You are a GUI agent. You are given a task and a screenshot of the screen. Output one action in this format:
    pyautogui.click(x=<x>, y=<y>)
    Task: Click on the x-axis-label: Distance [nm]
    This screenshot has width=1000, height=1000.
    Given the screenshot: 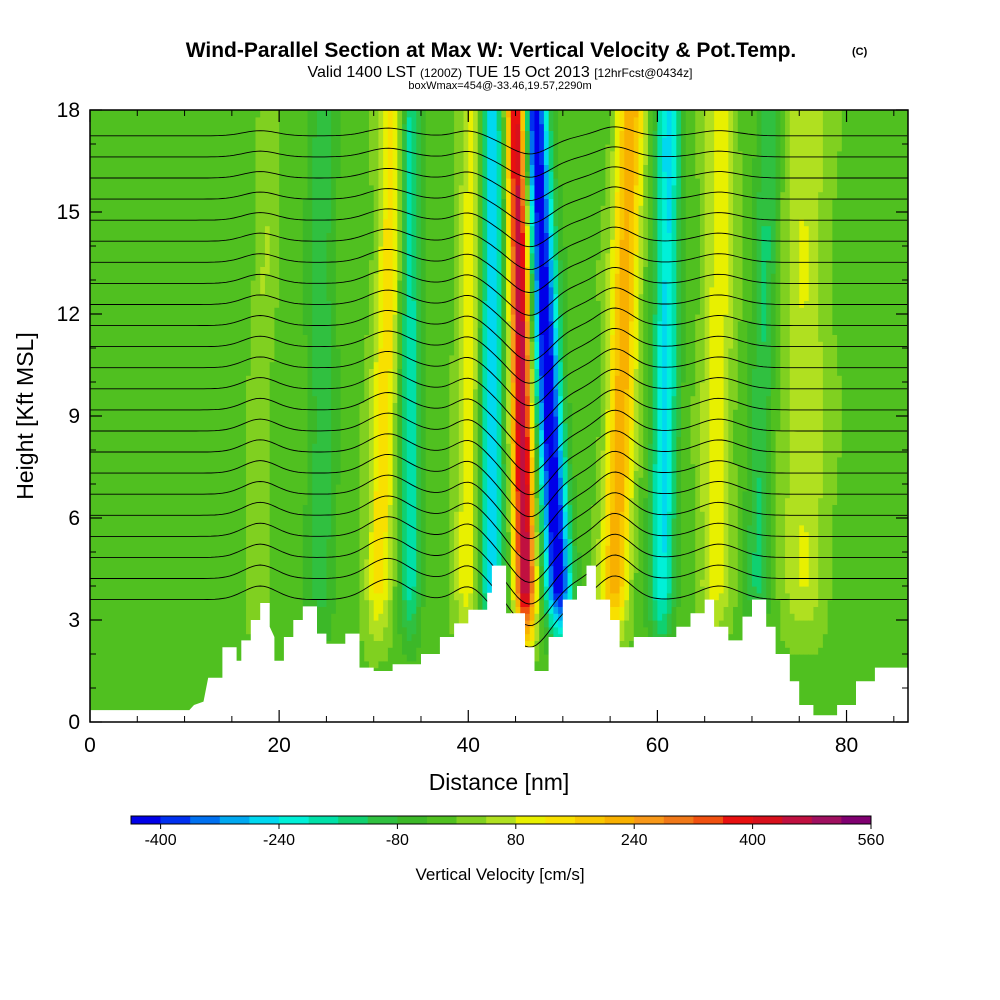 What is the action you would take?
    pyautogui.click(x=499, y=782)
    